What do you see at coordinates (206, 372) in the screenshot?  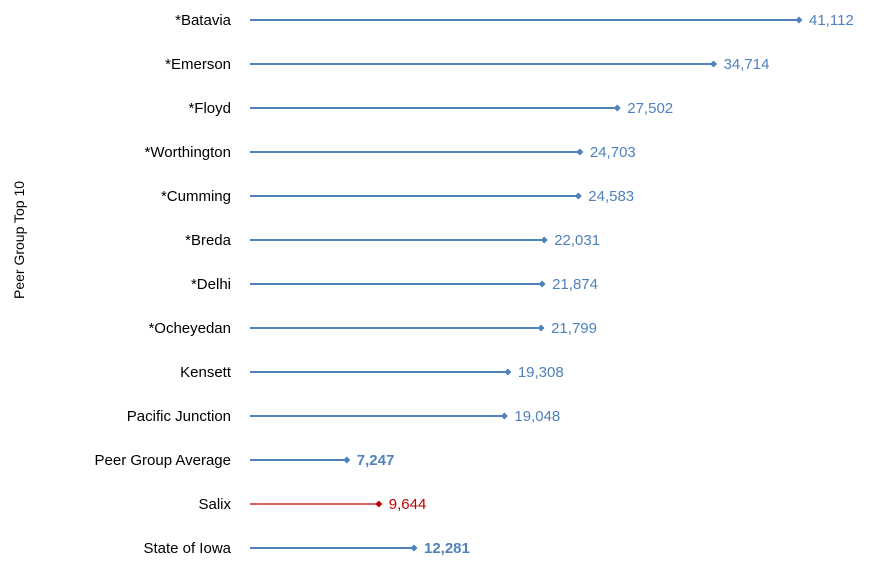 I see `category-label: Kensett` at bounding box center [206, 372].